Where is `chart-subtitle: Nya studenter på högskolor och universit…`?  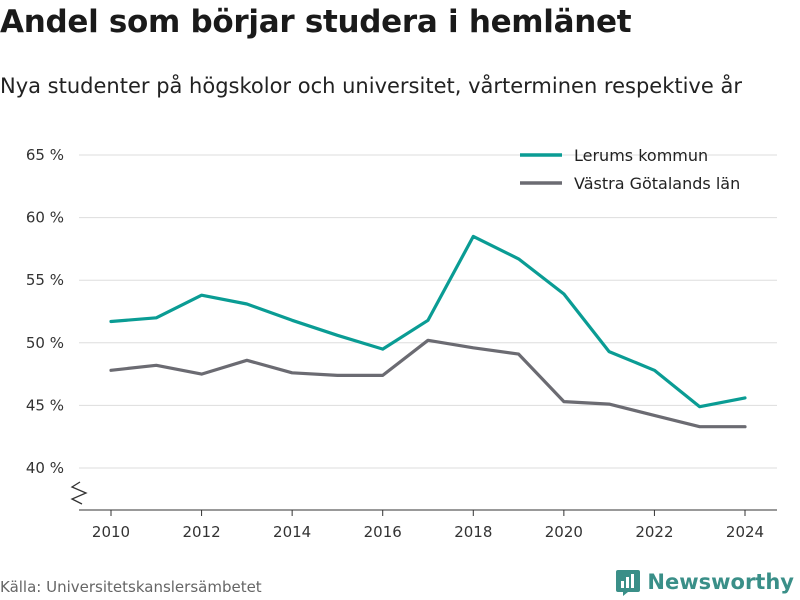 chart-subtitle: Nya studenter på högskolor och universit… is located at coordinates (371, 86).